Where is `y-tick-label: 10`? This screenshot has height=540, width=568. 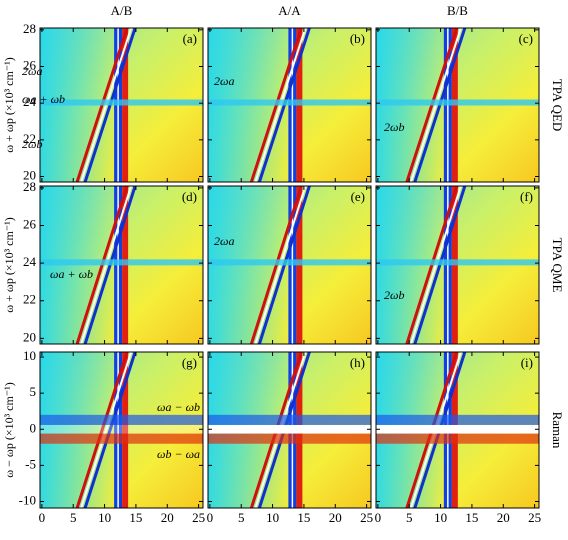
y-tick-label: 10 is located at coordinates (29, 355).